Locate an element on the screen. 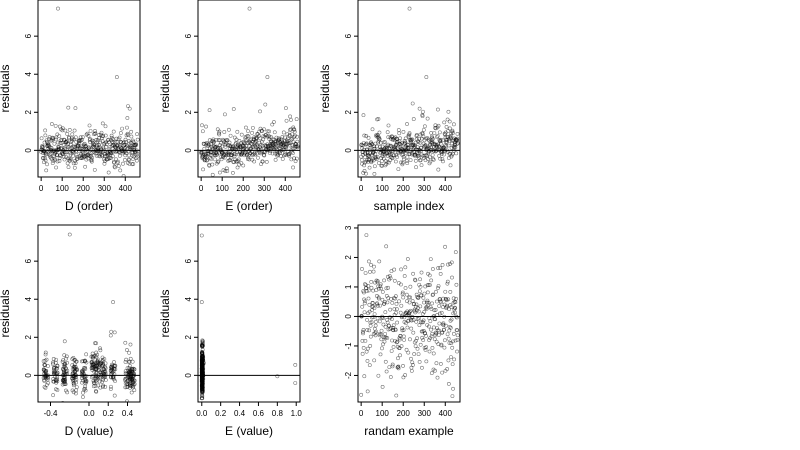  scatter-panel-1: 0 100 200 300 400 0 2 4 6 D (order) residuals is located at coordinates (70, 106).